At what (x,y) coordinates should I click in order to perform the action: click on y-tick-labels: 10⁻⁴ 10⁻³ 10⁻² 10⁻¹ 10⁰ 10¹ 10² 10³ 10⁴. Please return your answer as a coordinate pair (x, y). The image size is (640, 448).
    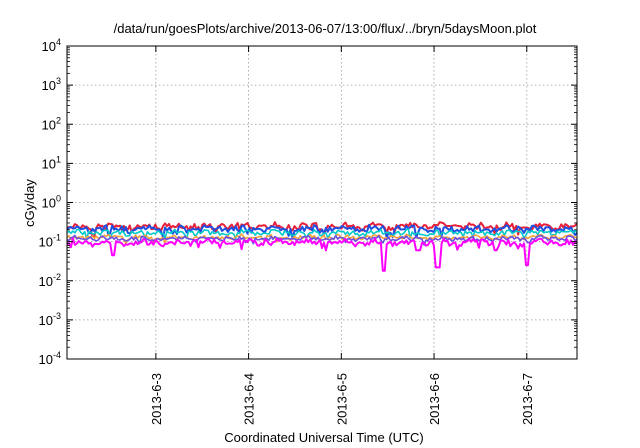
    Looking at the image, I should click on (50, 202).